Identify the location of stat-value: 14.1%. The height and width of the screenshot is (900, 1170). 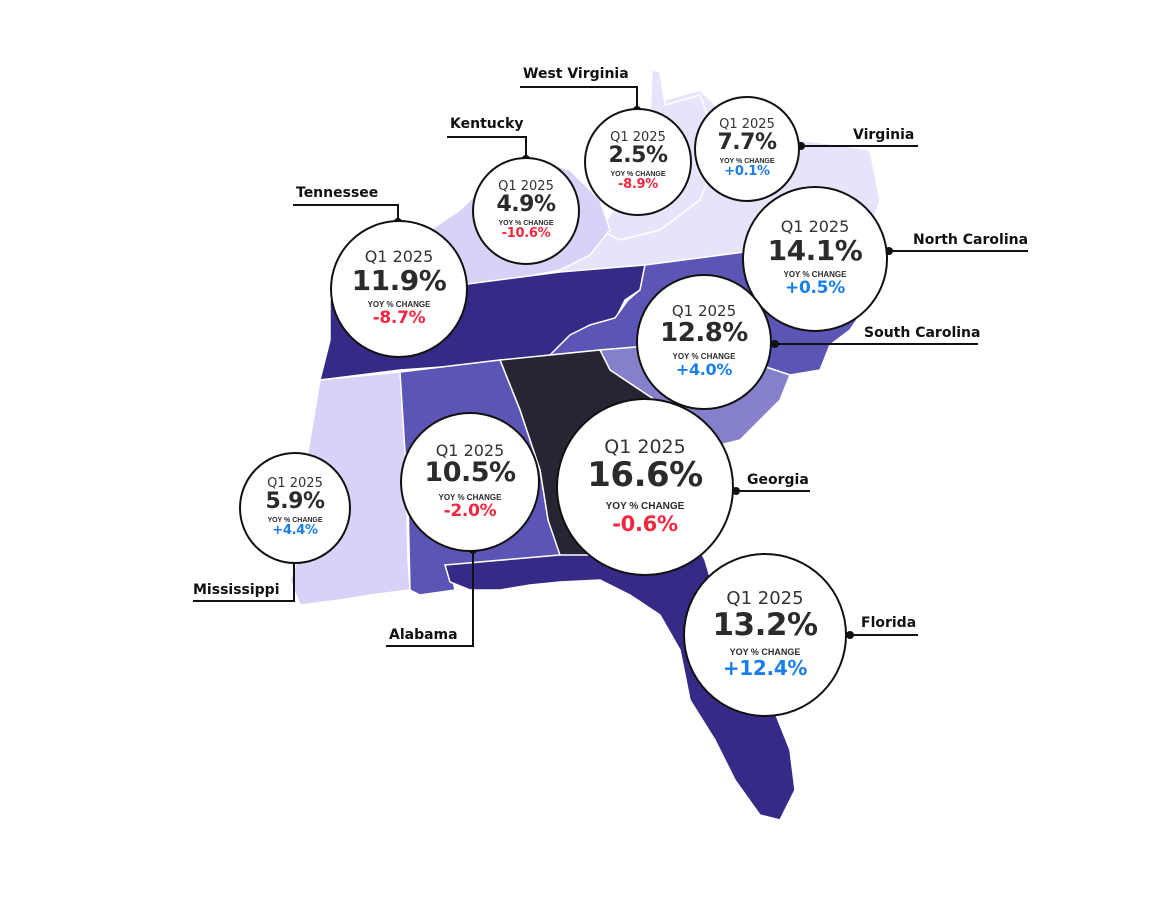
(815, 250).